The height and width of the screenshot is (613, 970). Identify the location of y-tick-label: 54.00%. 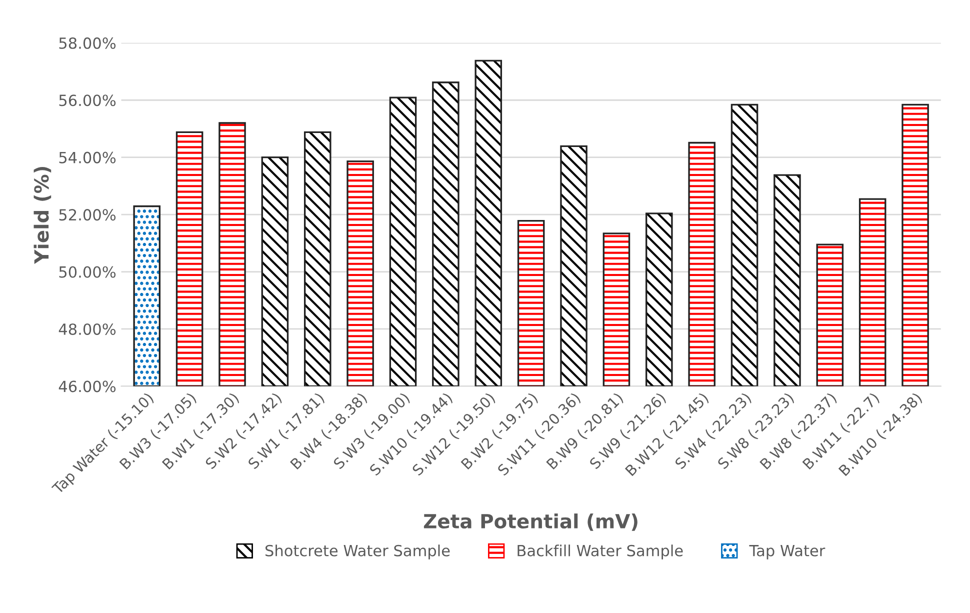
(87, 158).